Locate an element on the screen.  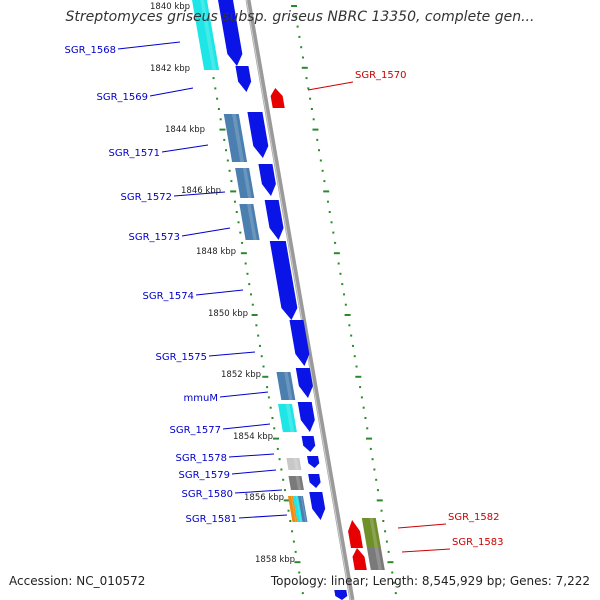
gene-label-SGR_1581: SGR_1581 is located at coordinates (212, 519).